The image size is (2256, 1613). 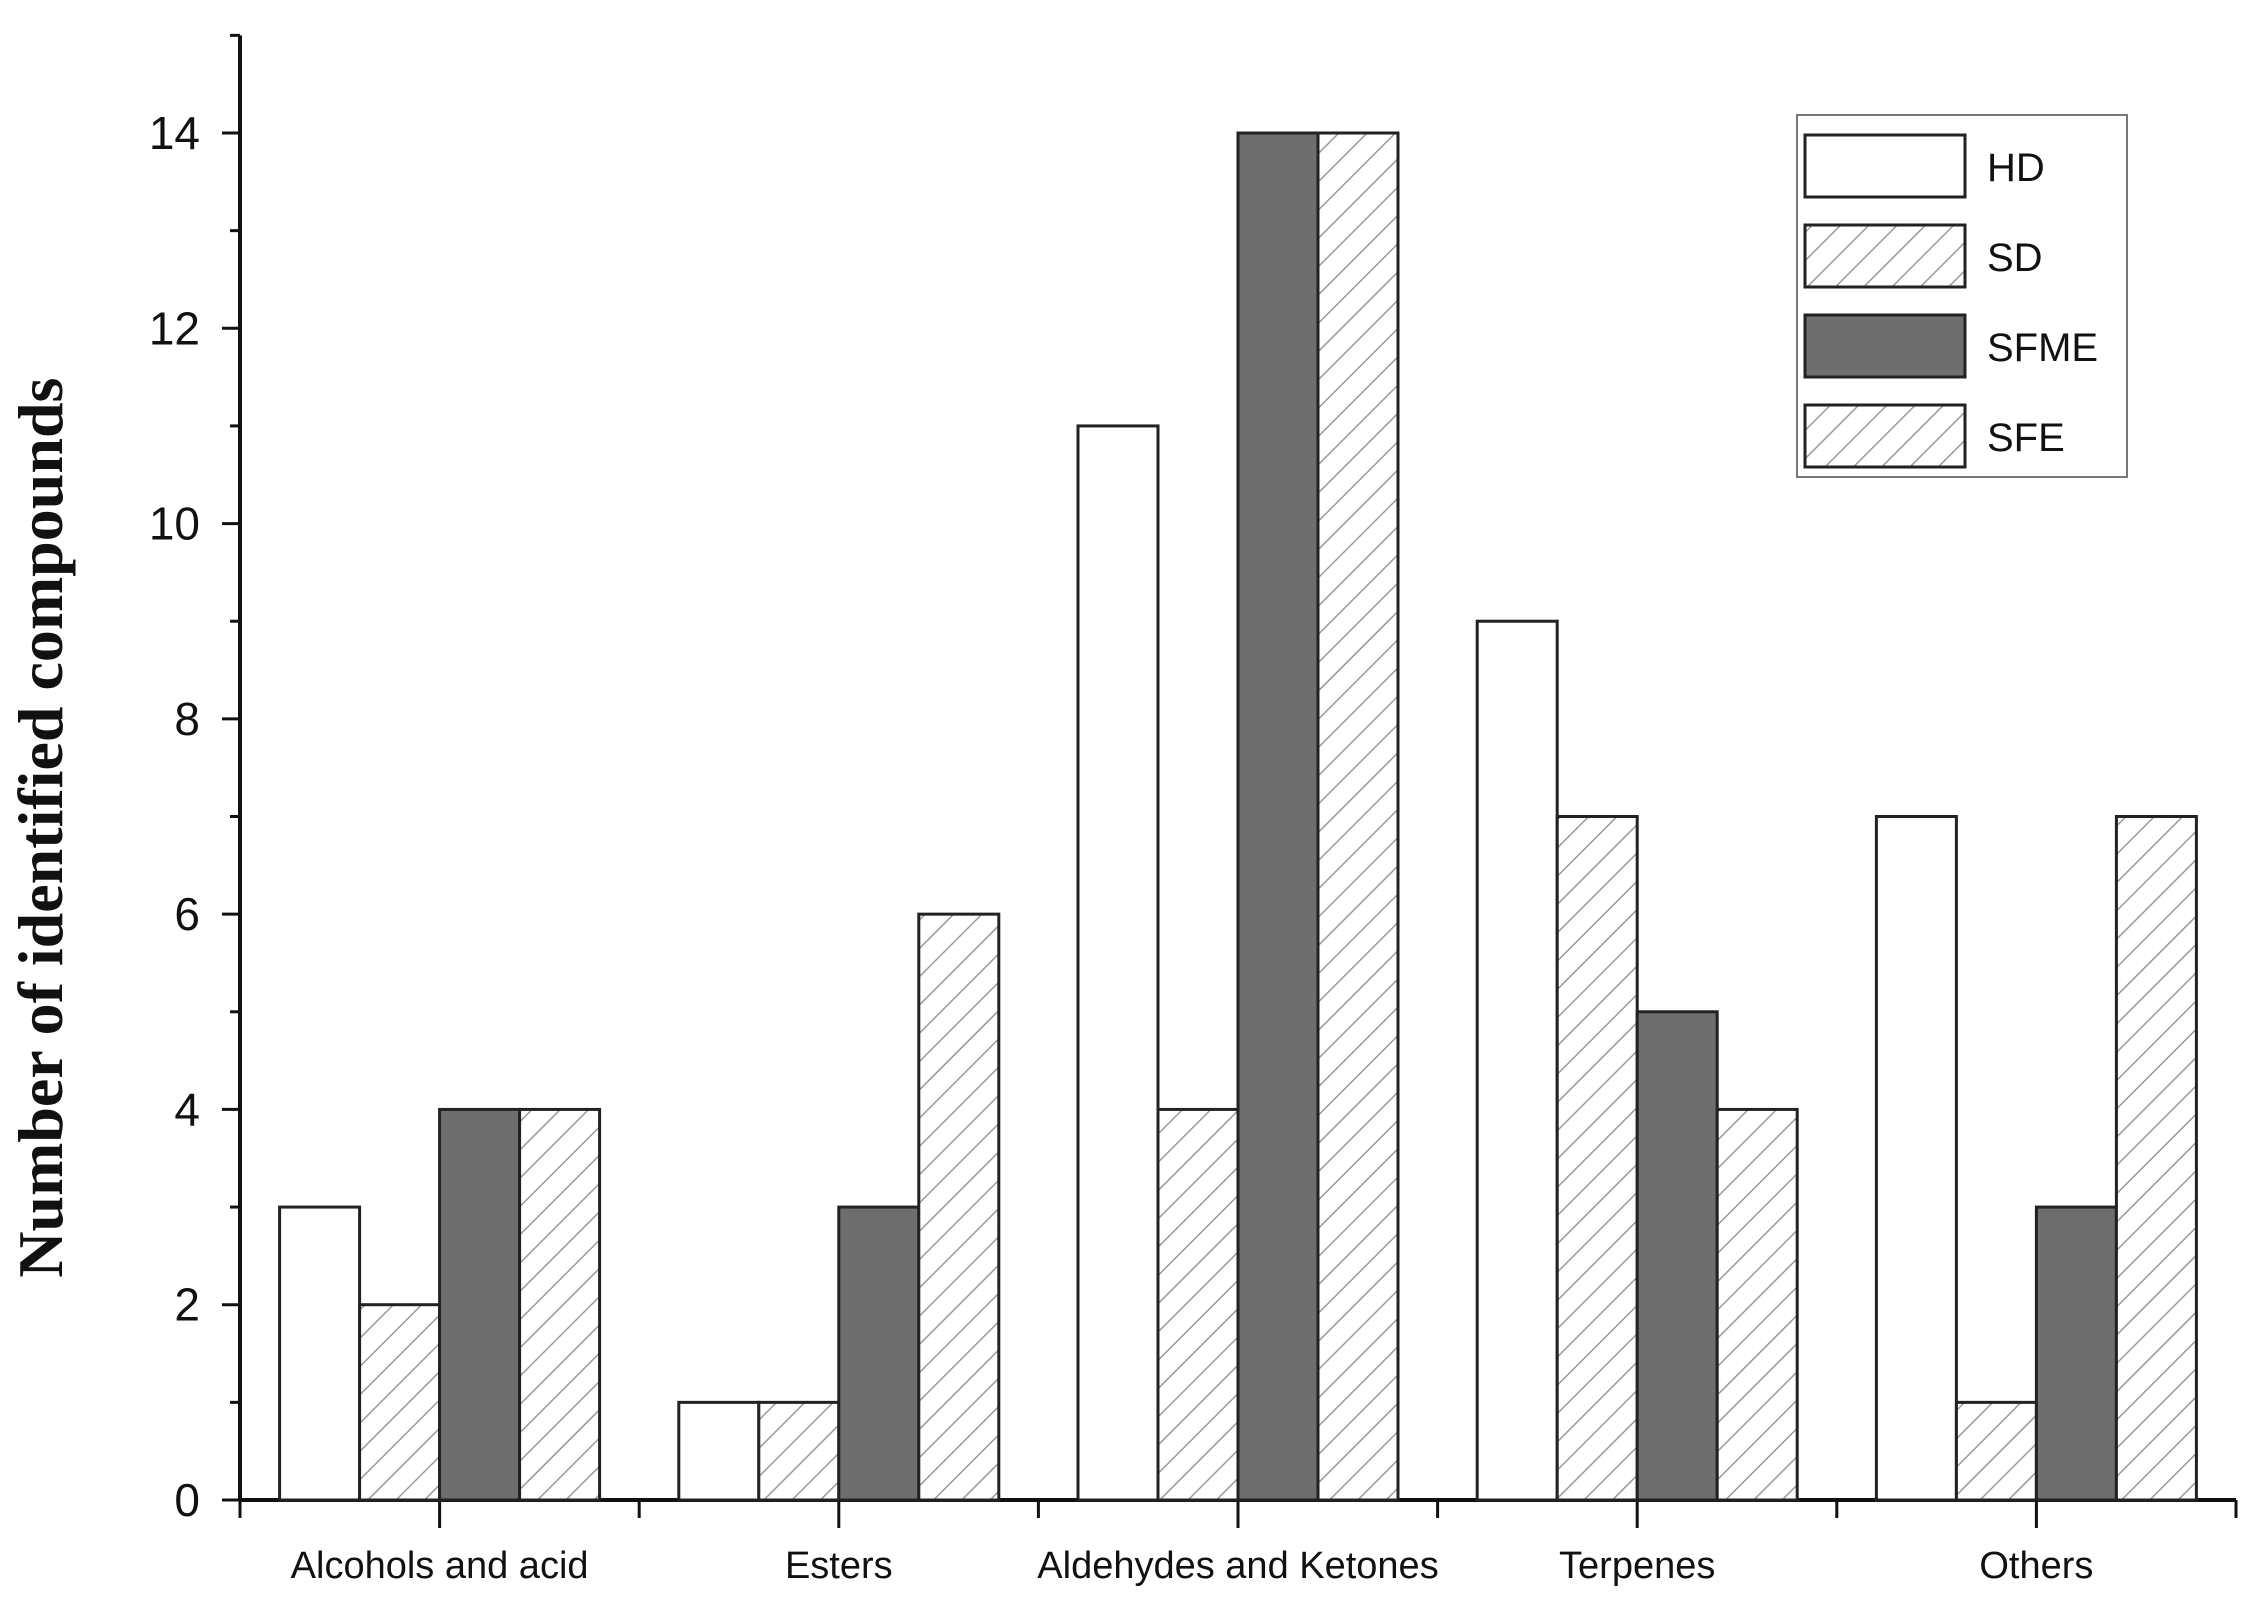 I want to click on legend-swatch-hd, so click(x=1885, y=166).